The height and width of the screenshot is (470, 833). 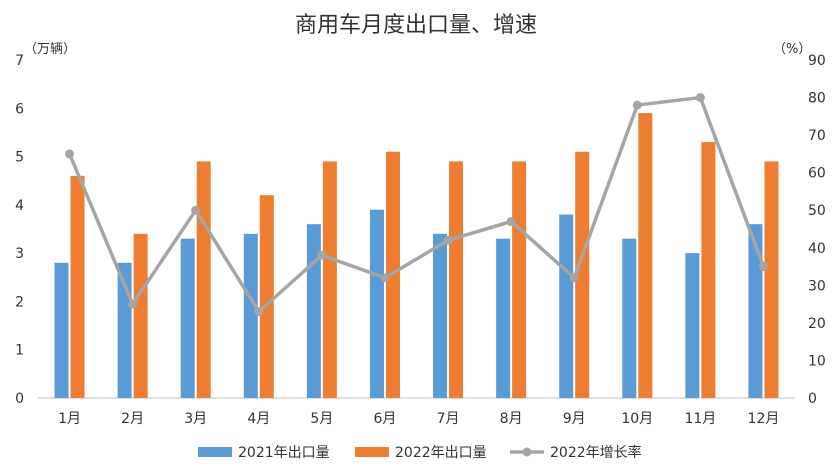 What do you see at coordinates (527, 452) in the screenshot?
I see `legend-marker` at bounding box center [527, 452].